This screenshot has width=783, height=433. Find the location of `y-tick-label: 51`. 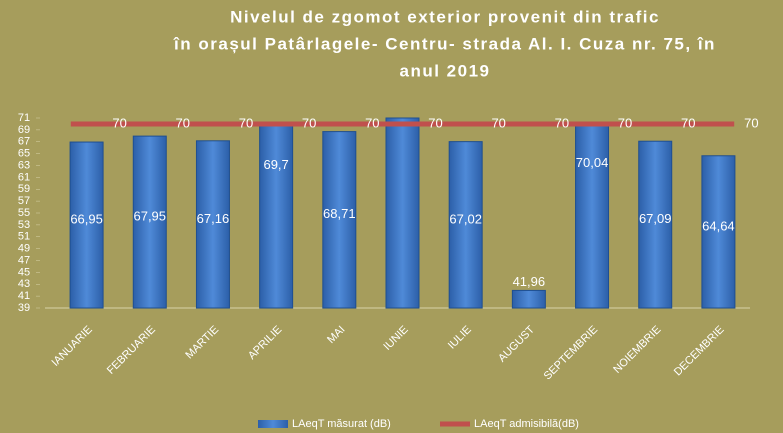

y-tick-label: 51 is located at coordinates (24, 237).